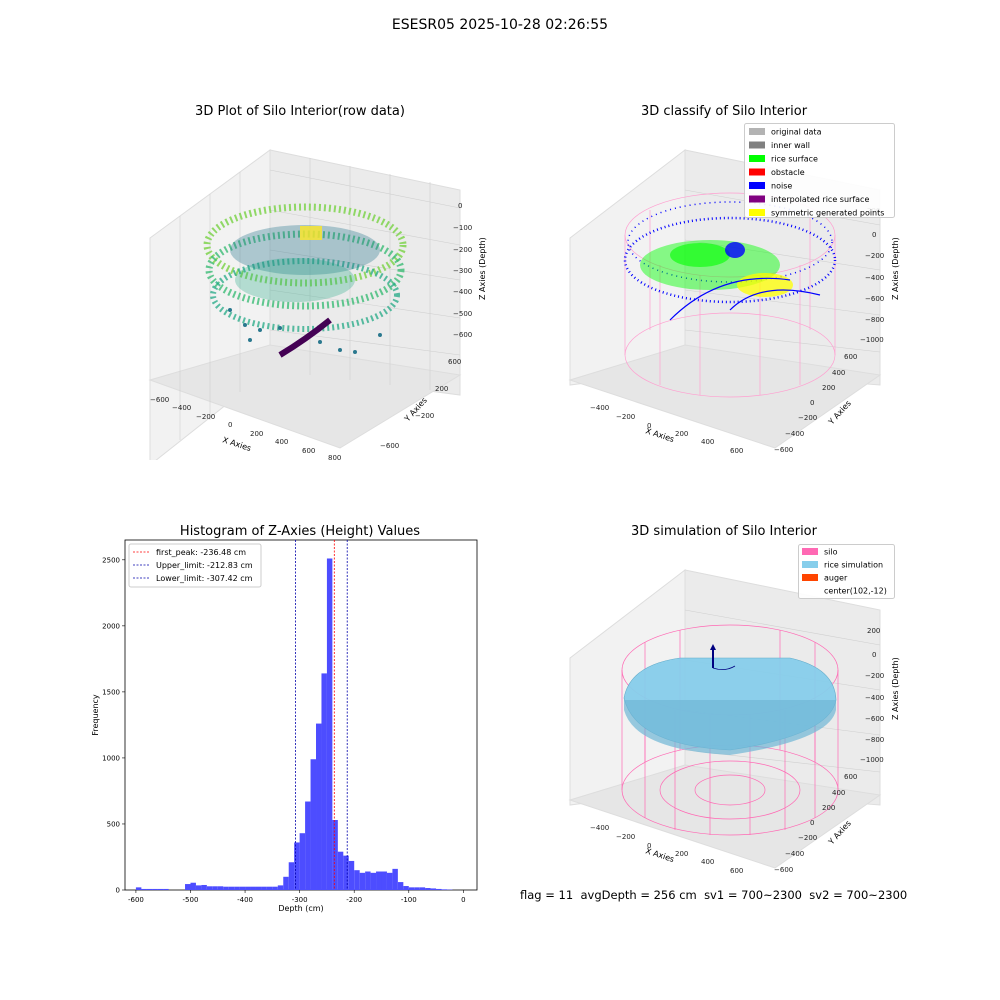 This screenshot has width=1000, height=1000. What do you see at coordinates (256, 434) in the screenshot?
I see `x-tick-label: 200` at bounding box center [256, 434].